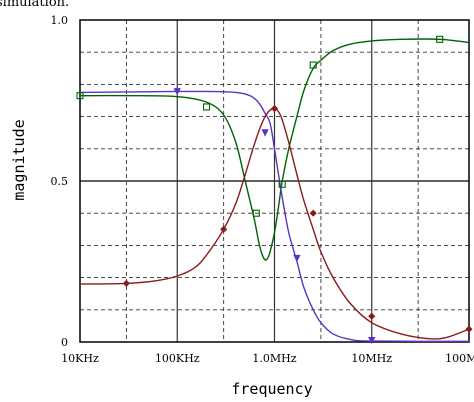  I want to click on x-axis-title: frequency, so click(271, 389).